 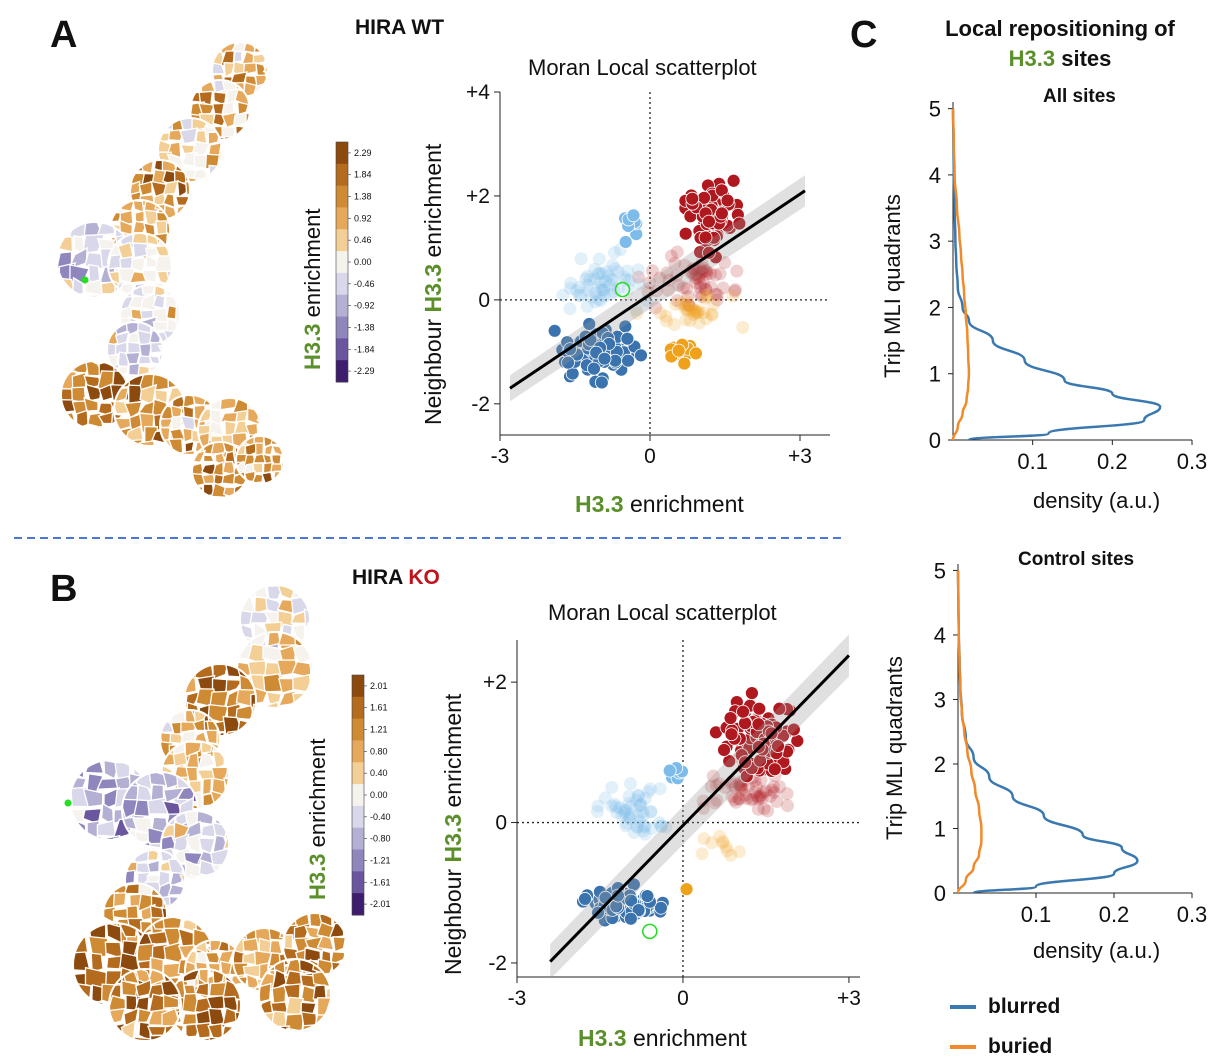 I want to click on panel-c-title-line2: H3.3 sites, so click(x=1060, y=59).